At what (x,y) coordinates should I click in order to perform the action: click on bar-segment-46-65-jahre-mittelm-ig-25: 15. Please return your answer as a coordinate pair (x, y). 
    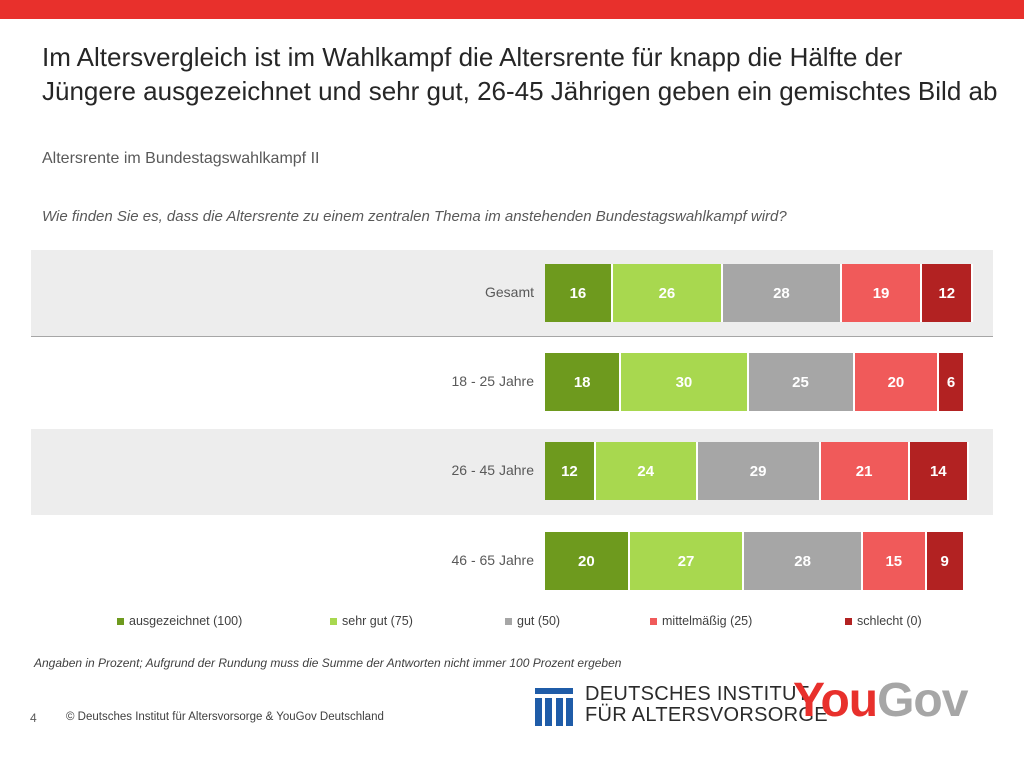
    Looking at the image, I should click on (895, 561).